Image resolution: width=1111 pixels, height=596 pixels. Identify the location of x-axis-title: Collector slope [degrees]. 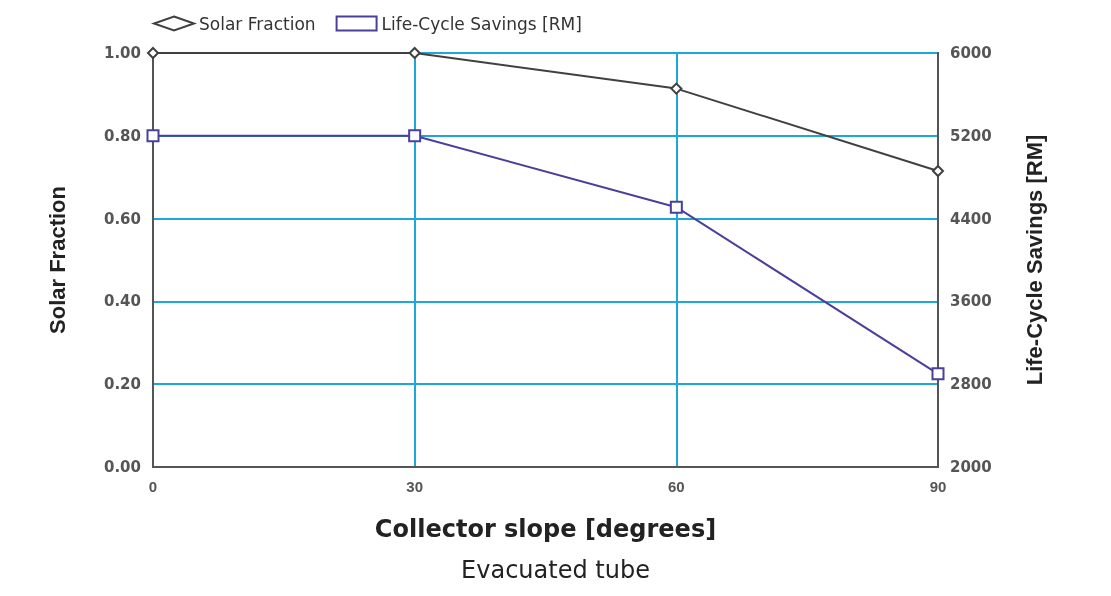
(545, 529).